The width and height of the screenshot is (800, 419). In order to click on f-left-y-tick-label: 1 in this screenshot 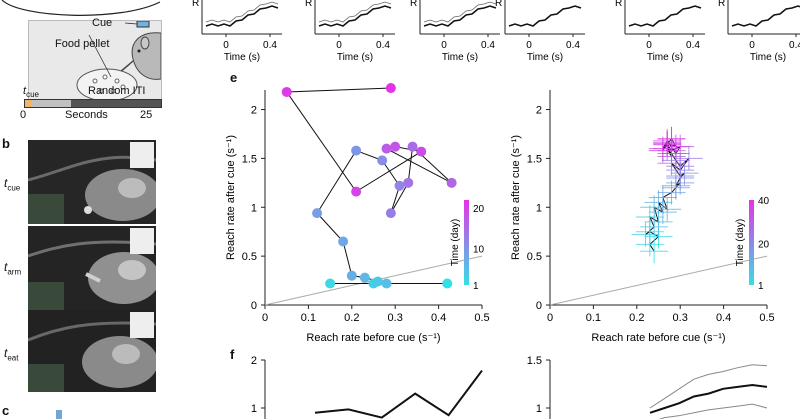, I will do `click(254, 409)`.